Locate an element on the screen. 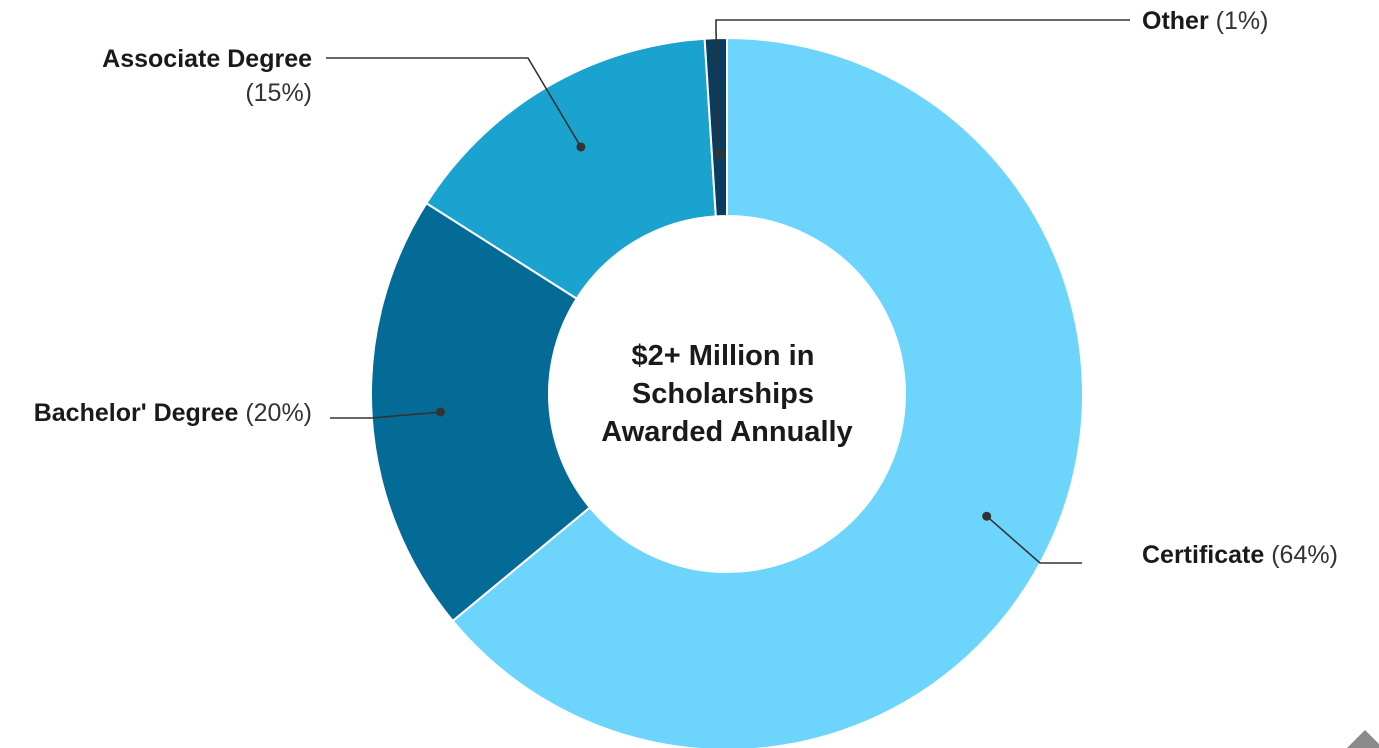 The height and width of the screenshot is (748, 1379). slice-name-certificate: Certificate is located at coordinates (1203, 555).